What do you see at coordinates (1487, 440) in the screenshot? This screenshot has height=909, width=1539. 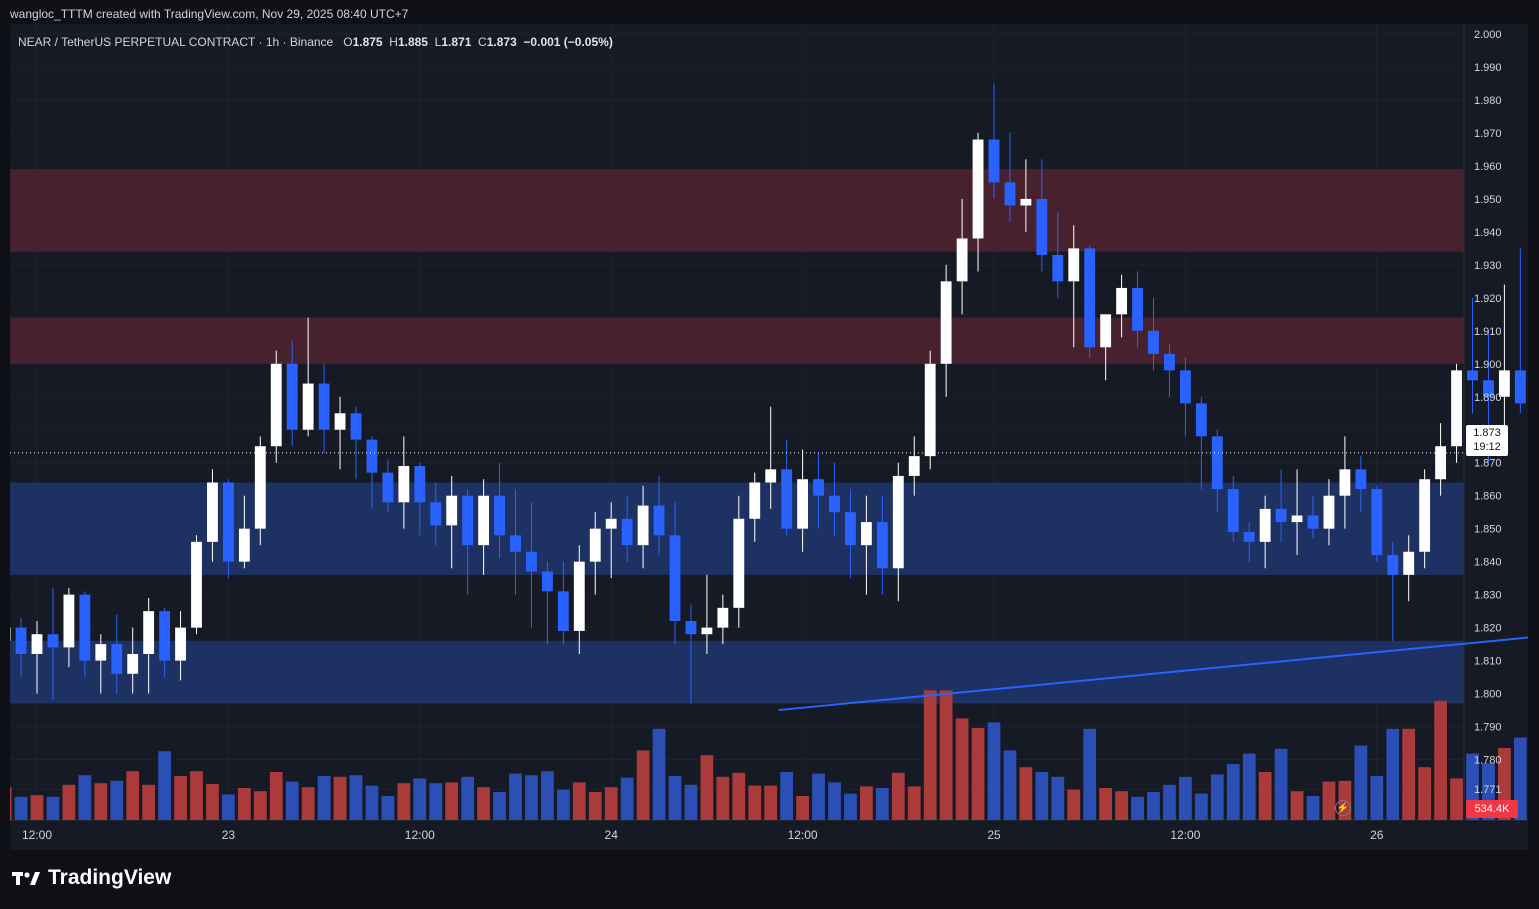 I see `last-price-tag: 1.873 19:12` at bounding box center [1487, 440].